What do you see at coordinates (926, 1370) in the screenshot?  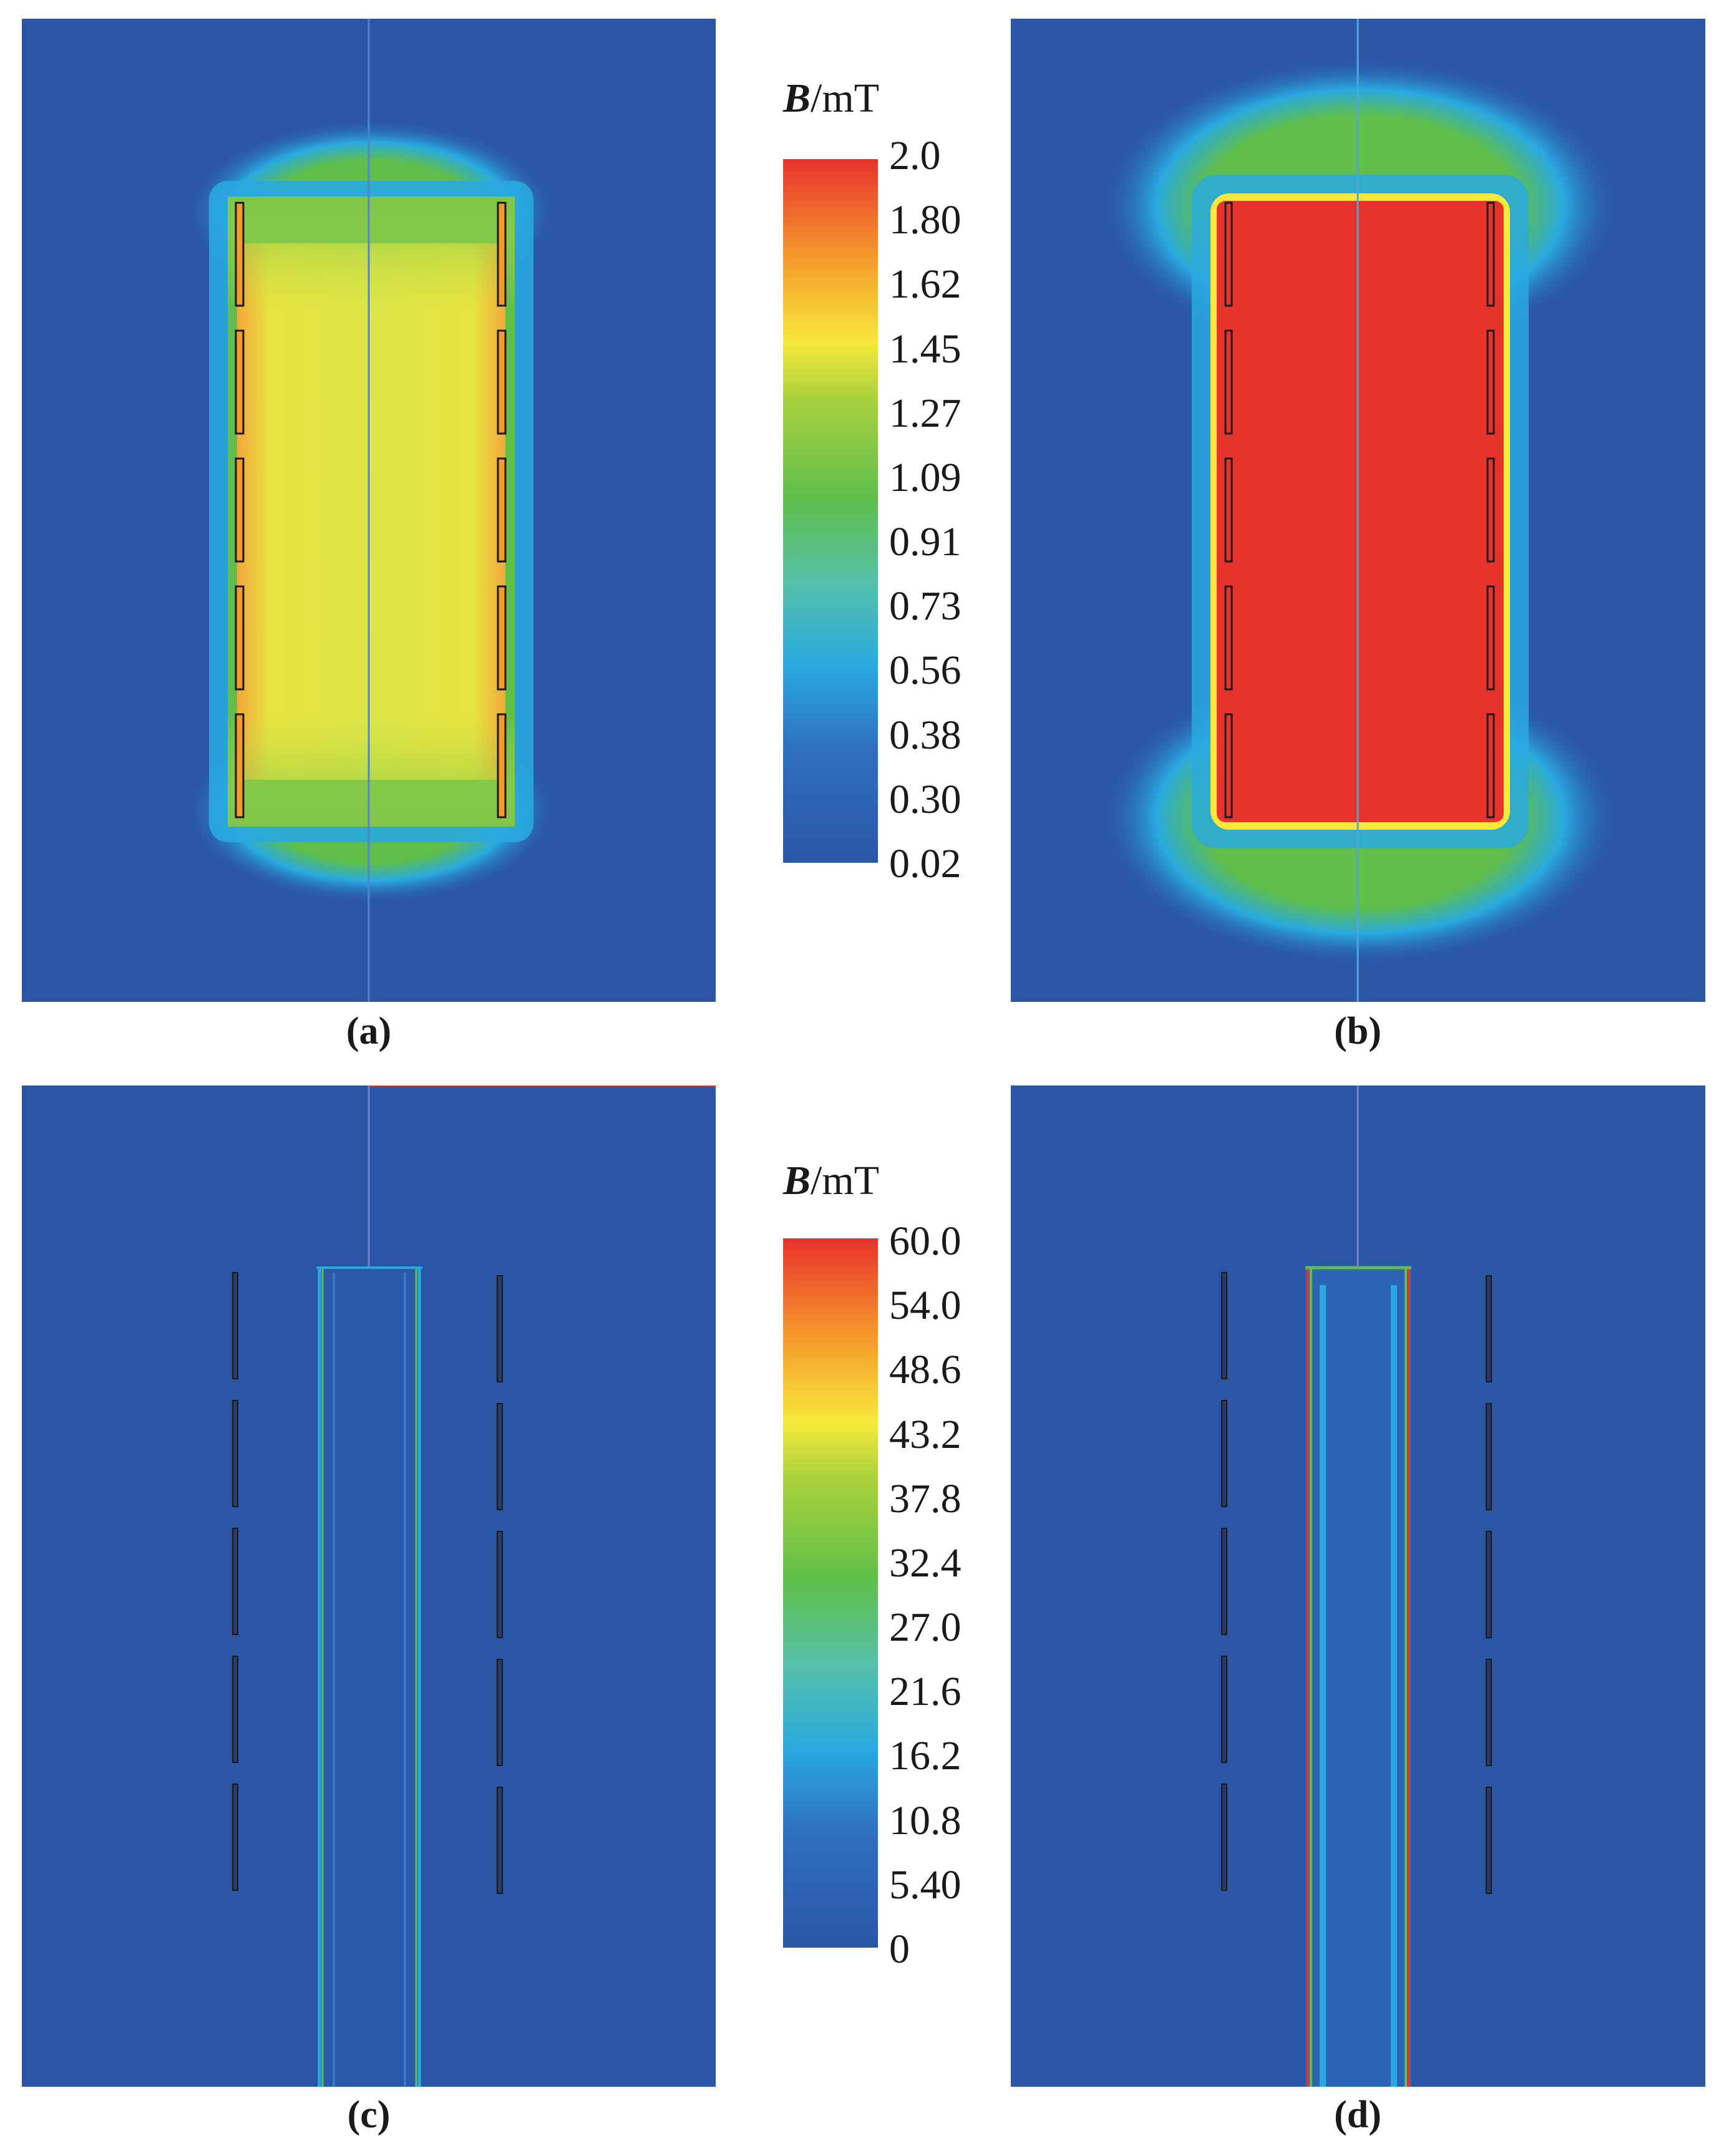 I see `colorbar-bottom-tick-label: 48.6` at bounding box center [926, 1370].